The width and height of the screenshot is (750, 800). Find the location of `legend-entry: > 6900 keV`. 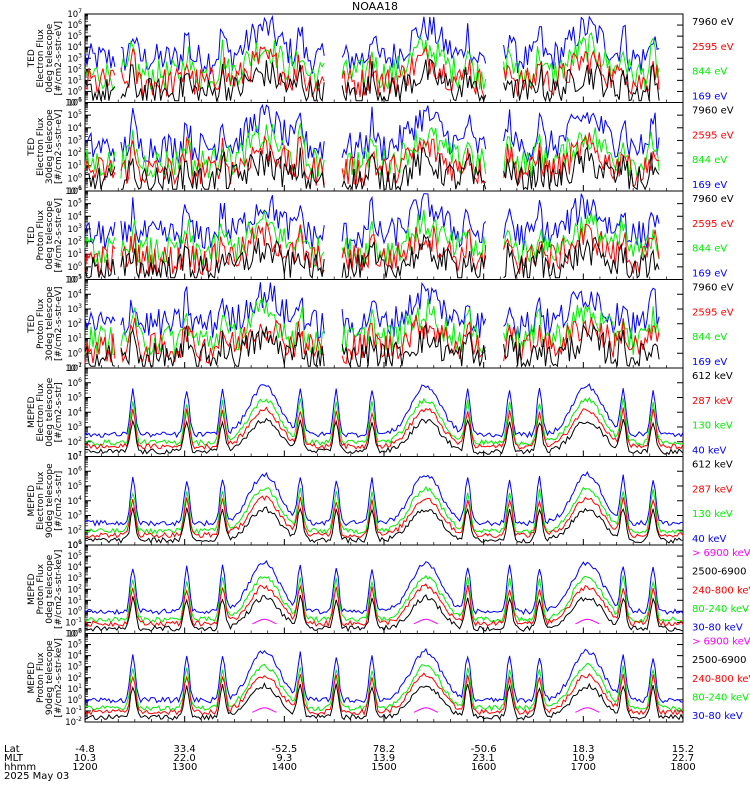

legend-entry: > 6900 keV is located at coordinates (721, 553).